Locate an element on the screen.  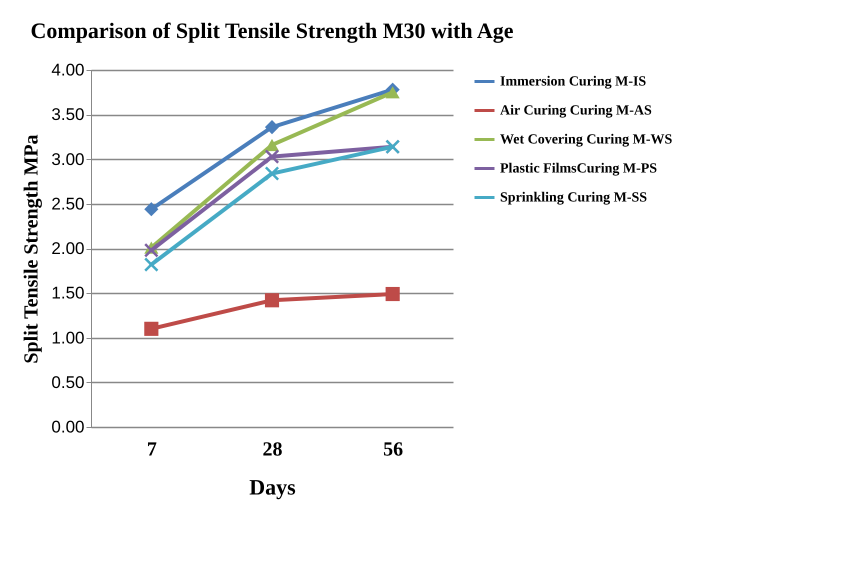
x-axis-title: Days is located at coordinates (272, 487).